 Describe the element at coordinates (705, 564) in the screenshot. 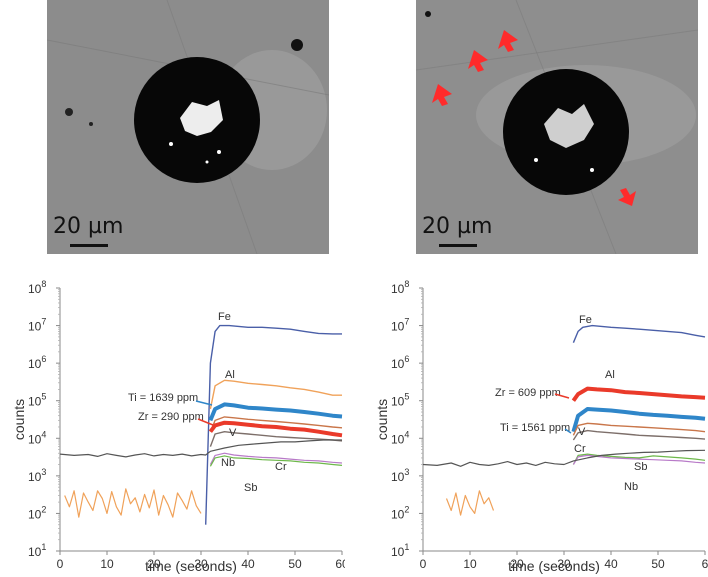

I see `x-tick-label: 6` at that location.